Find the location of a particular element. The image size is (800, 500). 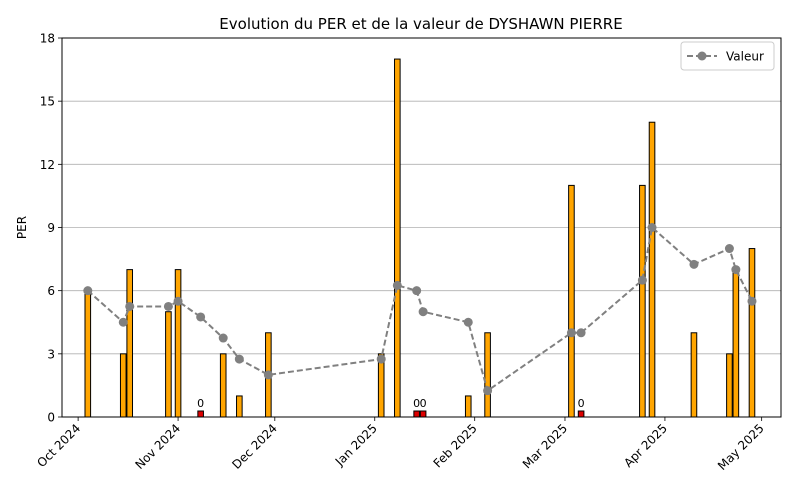

y-tick-label: 0 is located at coordinates (51, 418).